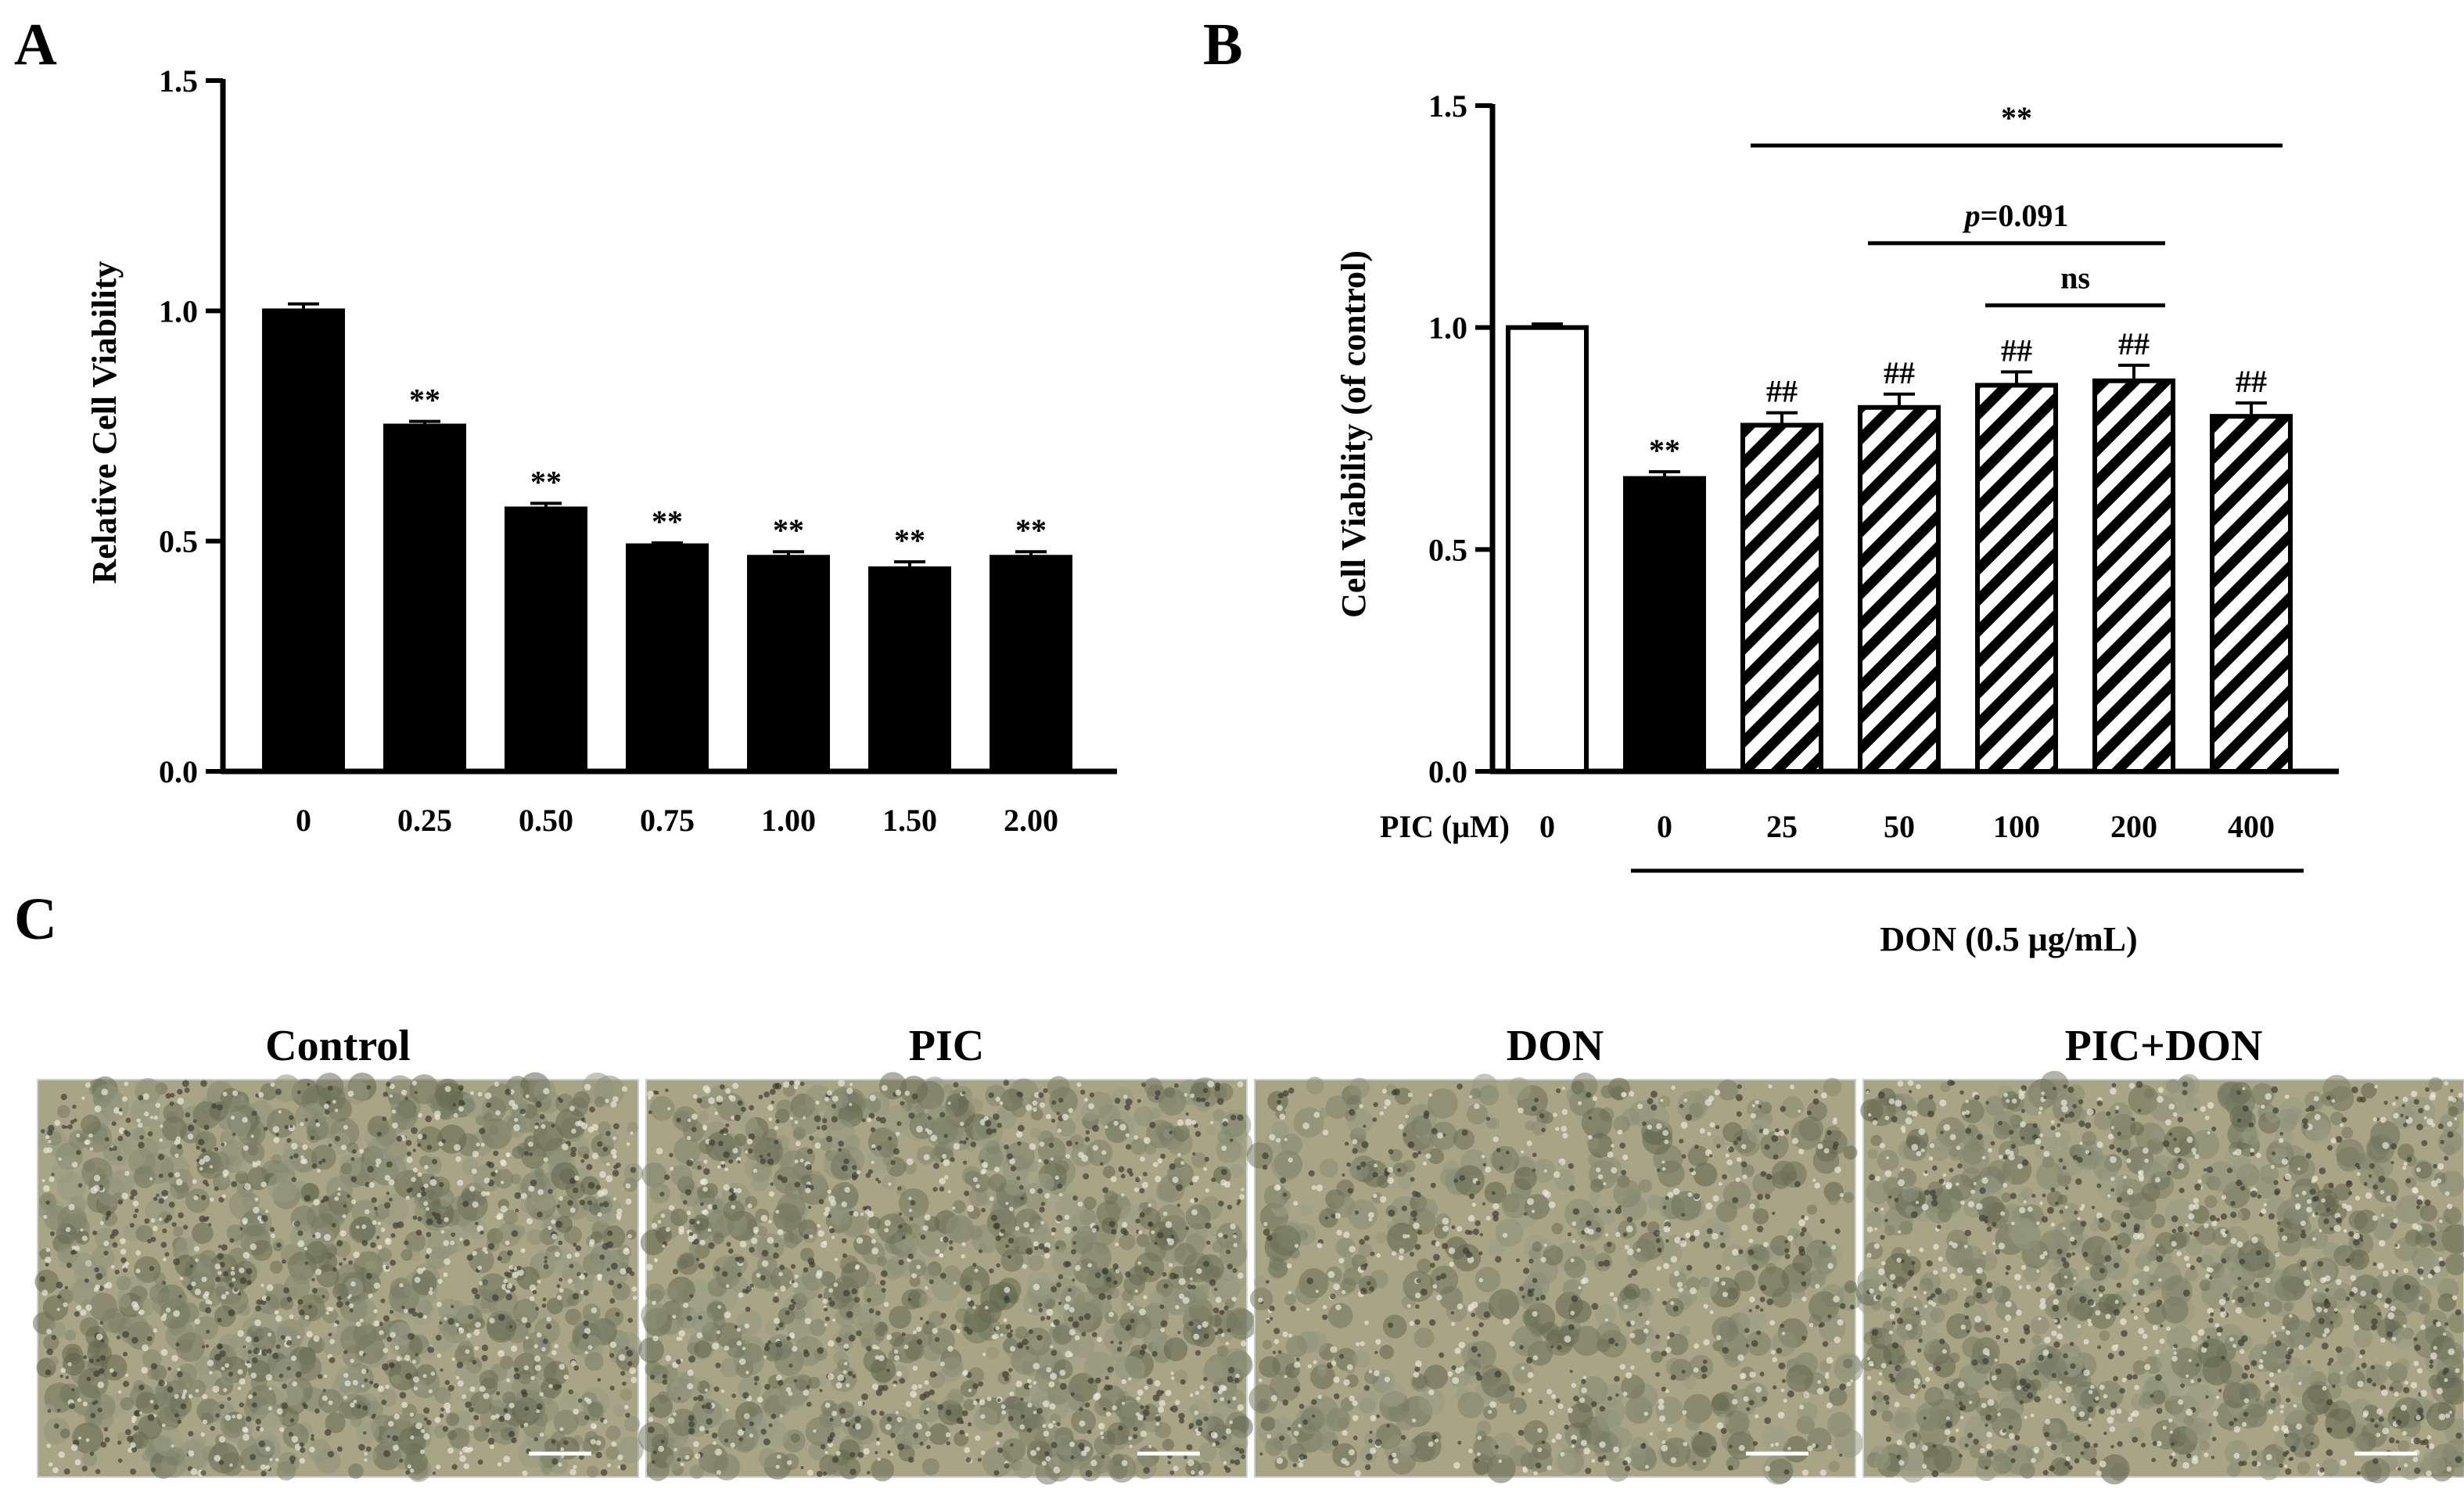 Image resolution: width=2464 pixels, height=1488 pixels. I want to click on panel-a-x-tick-label: 0.50, so click(546, 821).